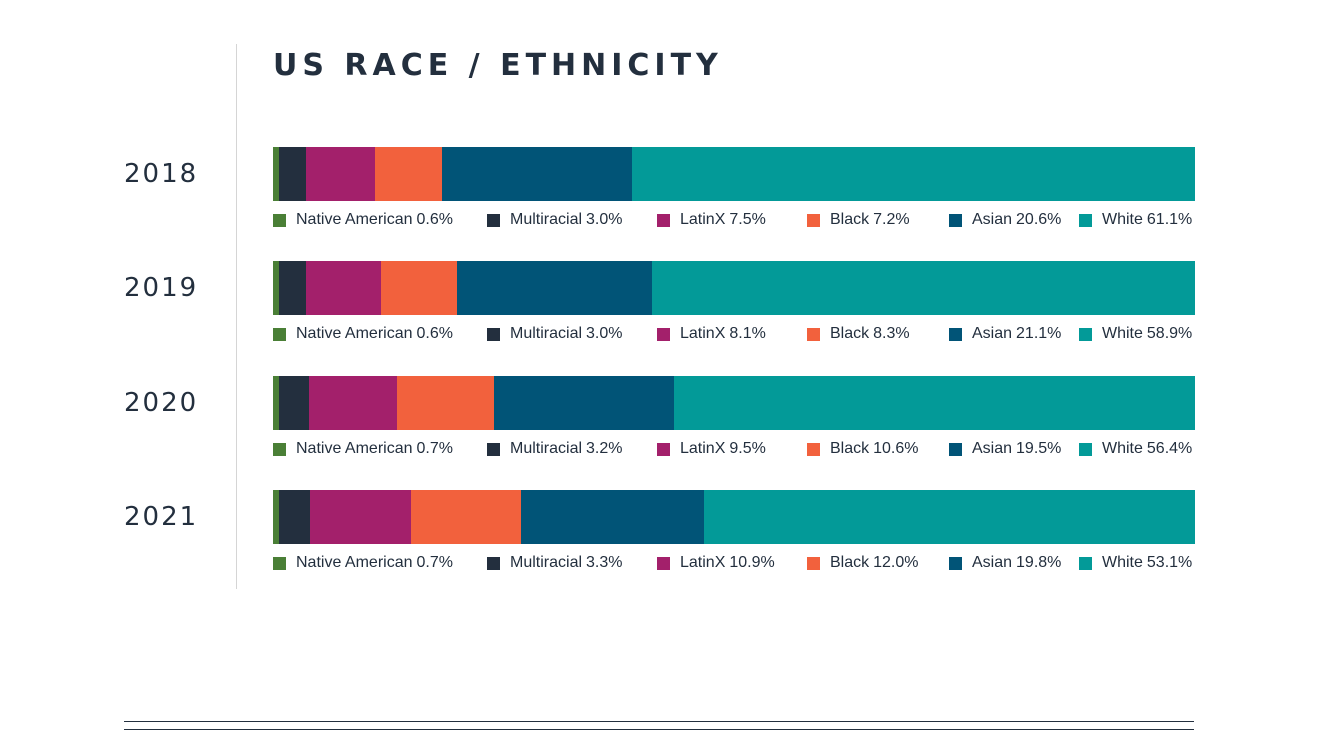  Describe the element at coordinates (236, 316) in the screenshot. I see `vertical-divider` at that location.